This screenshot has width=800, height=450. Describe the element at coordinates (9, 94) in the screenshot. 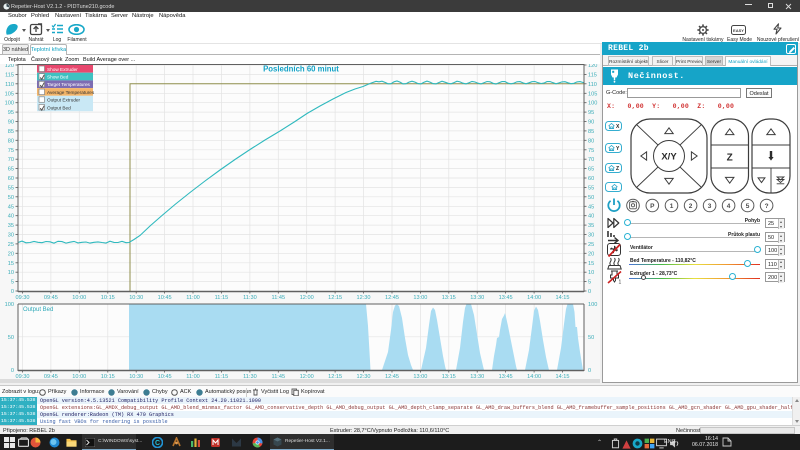

I see `svg-text: 105` at that location.